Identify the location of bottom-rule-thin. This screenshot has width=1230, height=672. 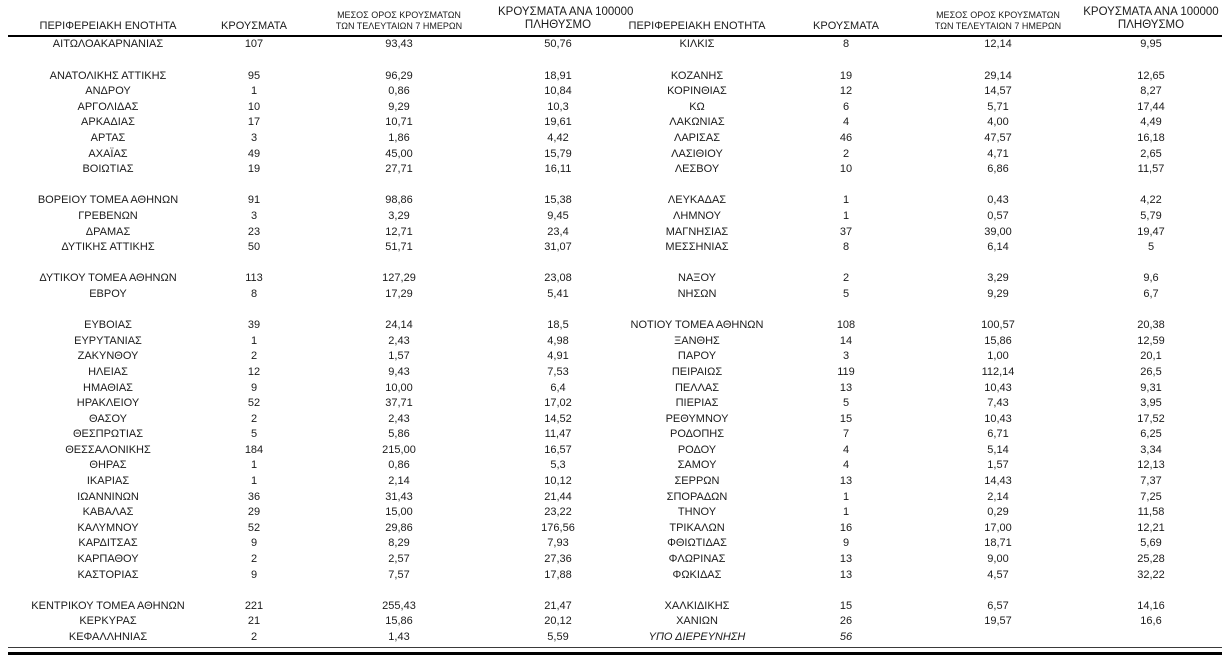
(615, 647).